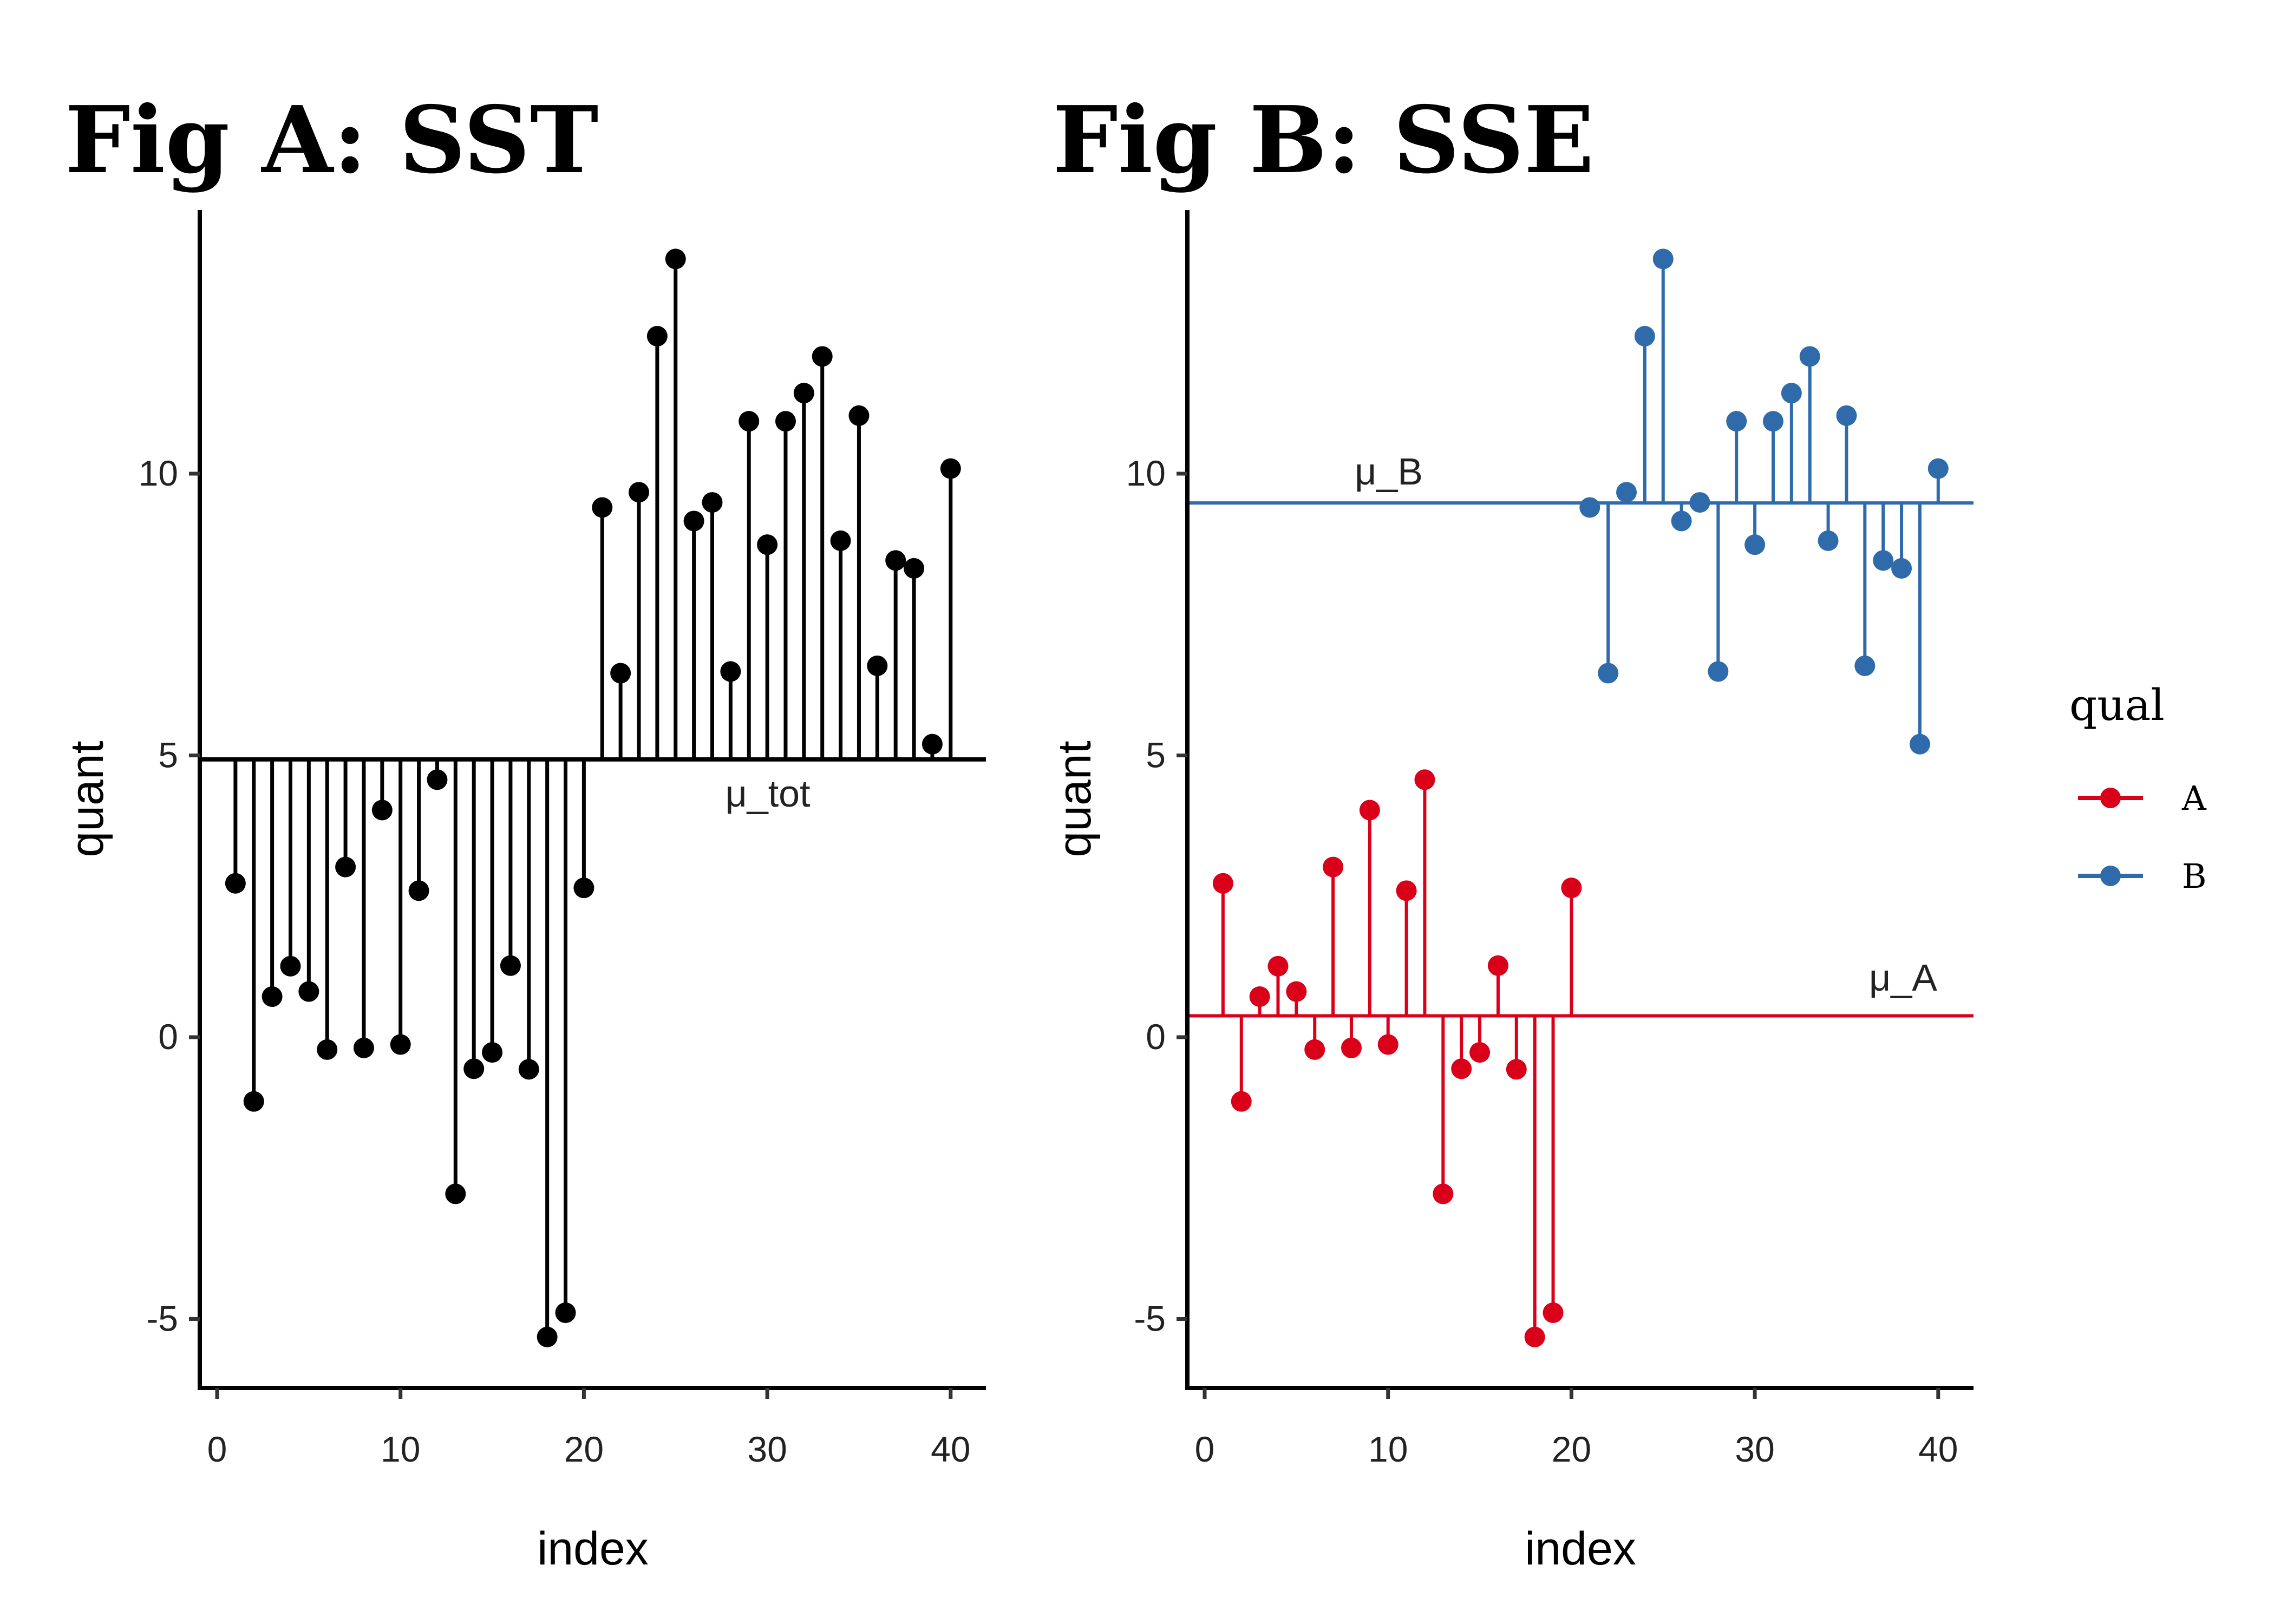 Image resolution: width=2274 pixels, height=1624 pixels. What do you see at coordinates (2142, 798) in the screenshot?
I see `legend-item-a: A` at bounding box center [2142, 798].